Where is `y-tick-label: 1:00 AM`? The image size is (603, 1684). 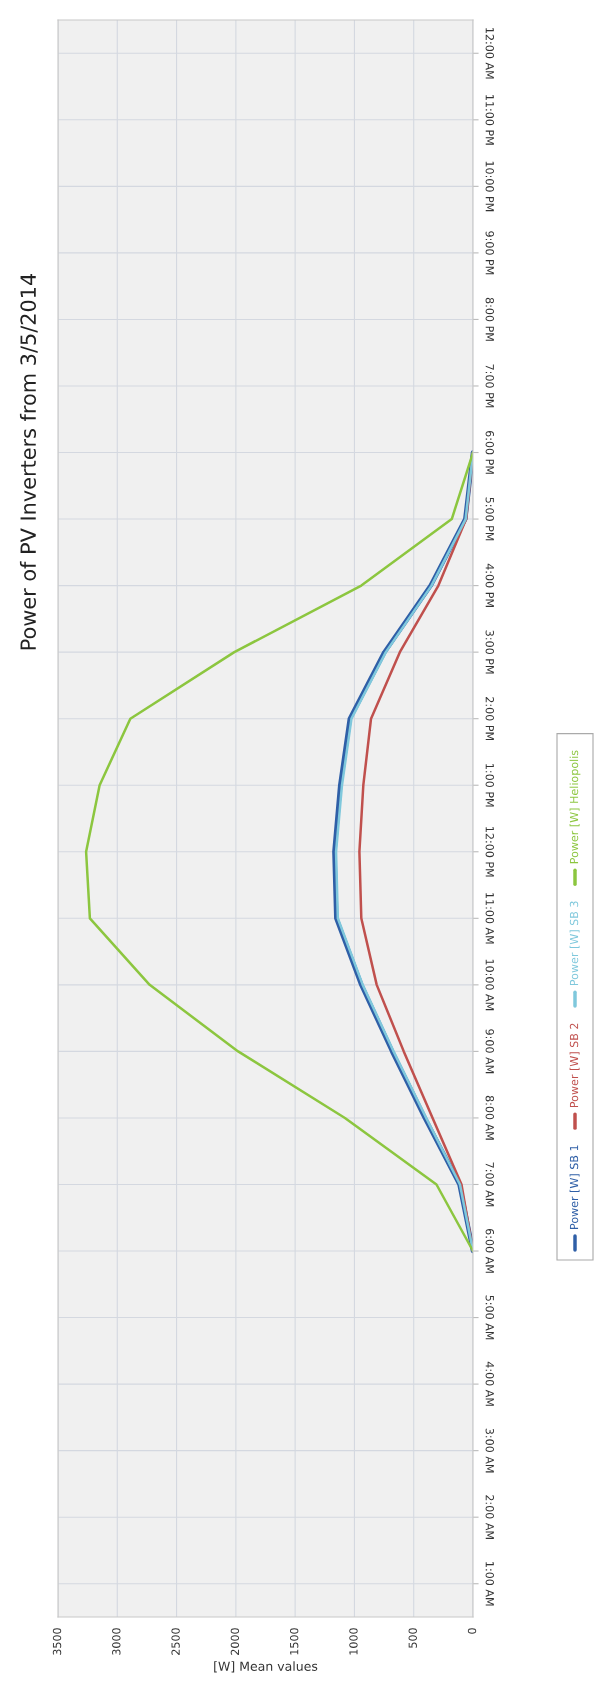
y-tick-label: 1:00 AM is located at coordinates (489, 1584).